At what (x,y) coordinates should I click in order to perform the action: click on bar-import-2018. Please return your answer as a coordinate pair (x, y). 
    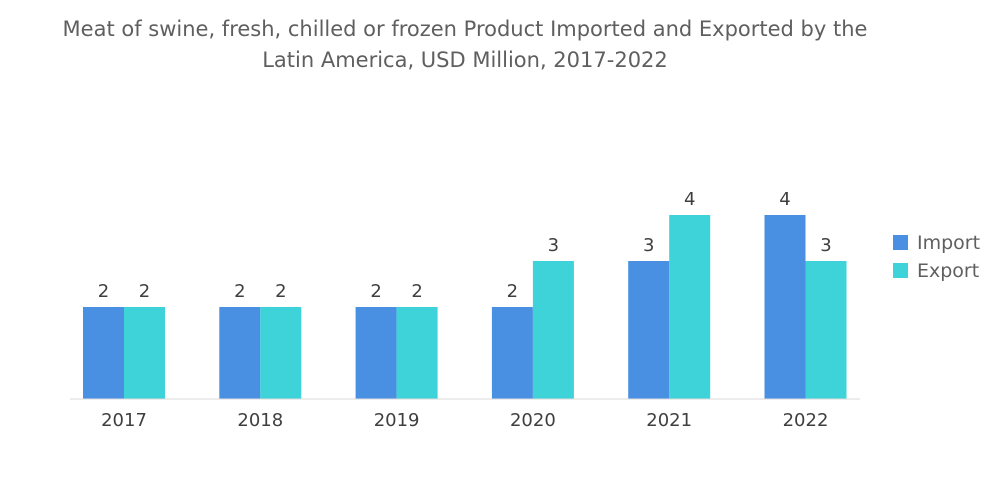
    Looking at the image, I should click on (240, 353).